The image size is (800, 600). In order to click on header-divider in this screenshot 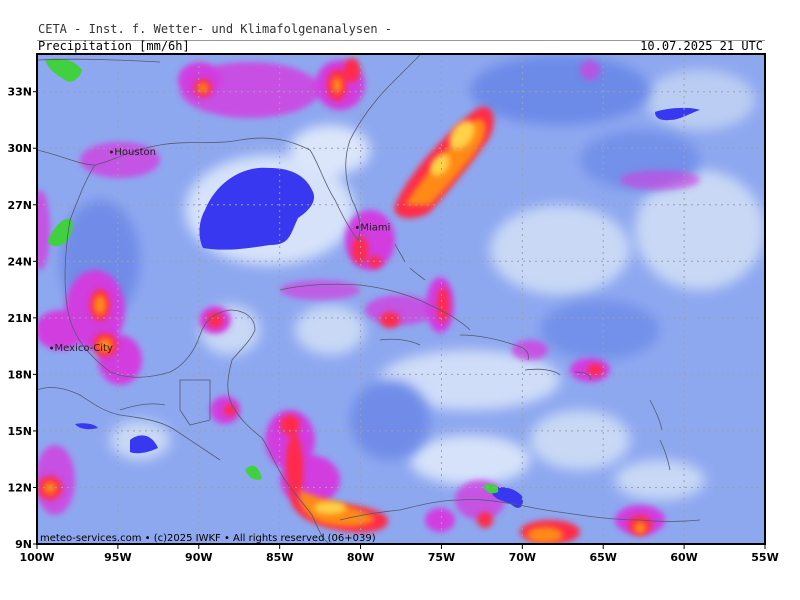, I will do `click(401, 47)`.